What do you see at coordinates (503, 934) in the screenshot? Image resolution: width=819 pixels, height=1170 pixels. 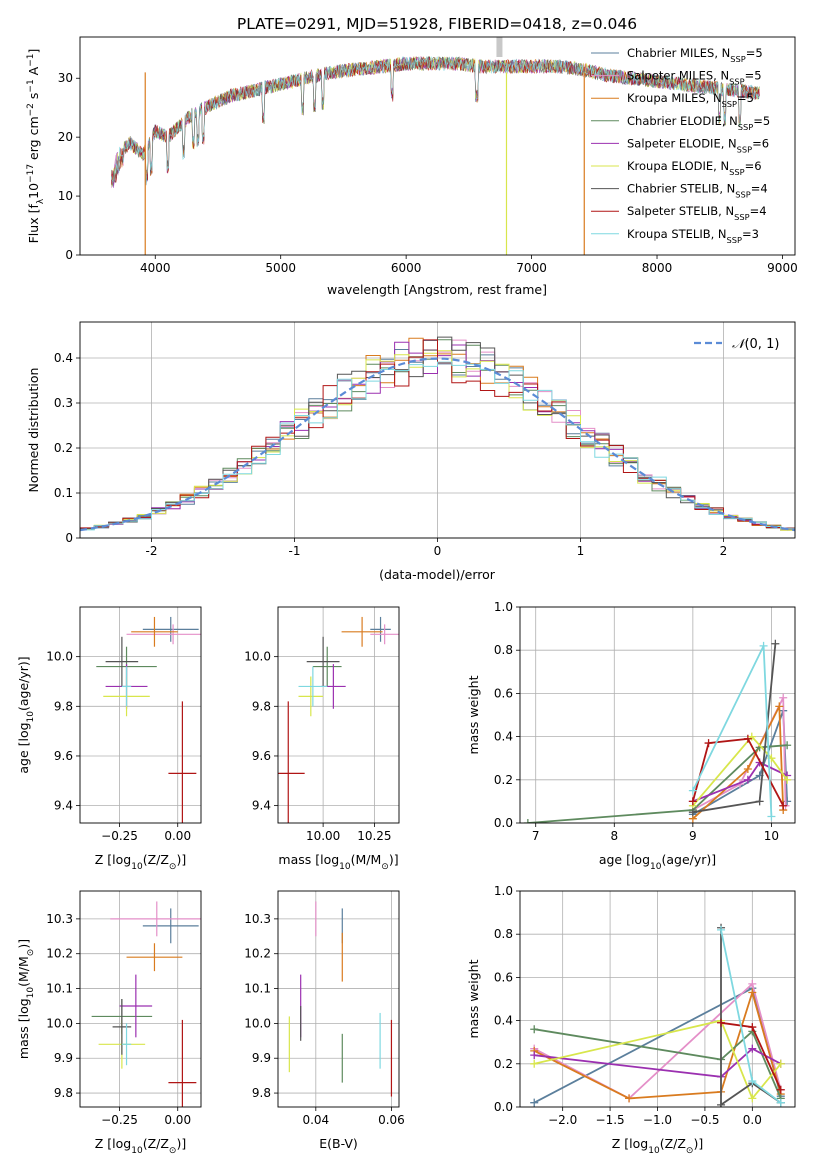 I see `y-tick-label: 0.8` at bounding box center [503, 934].